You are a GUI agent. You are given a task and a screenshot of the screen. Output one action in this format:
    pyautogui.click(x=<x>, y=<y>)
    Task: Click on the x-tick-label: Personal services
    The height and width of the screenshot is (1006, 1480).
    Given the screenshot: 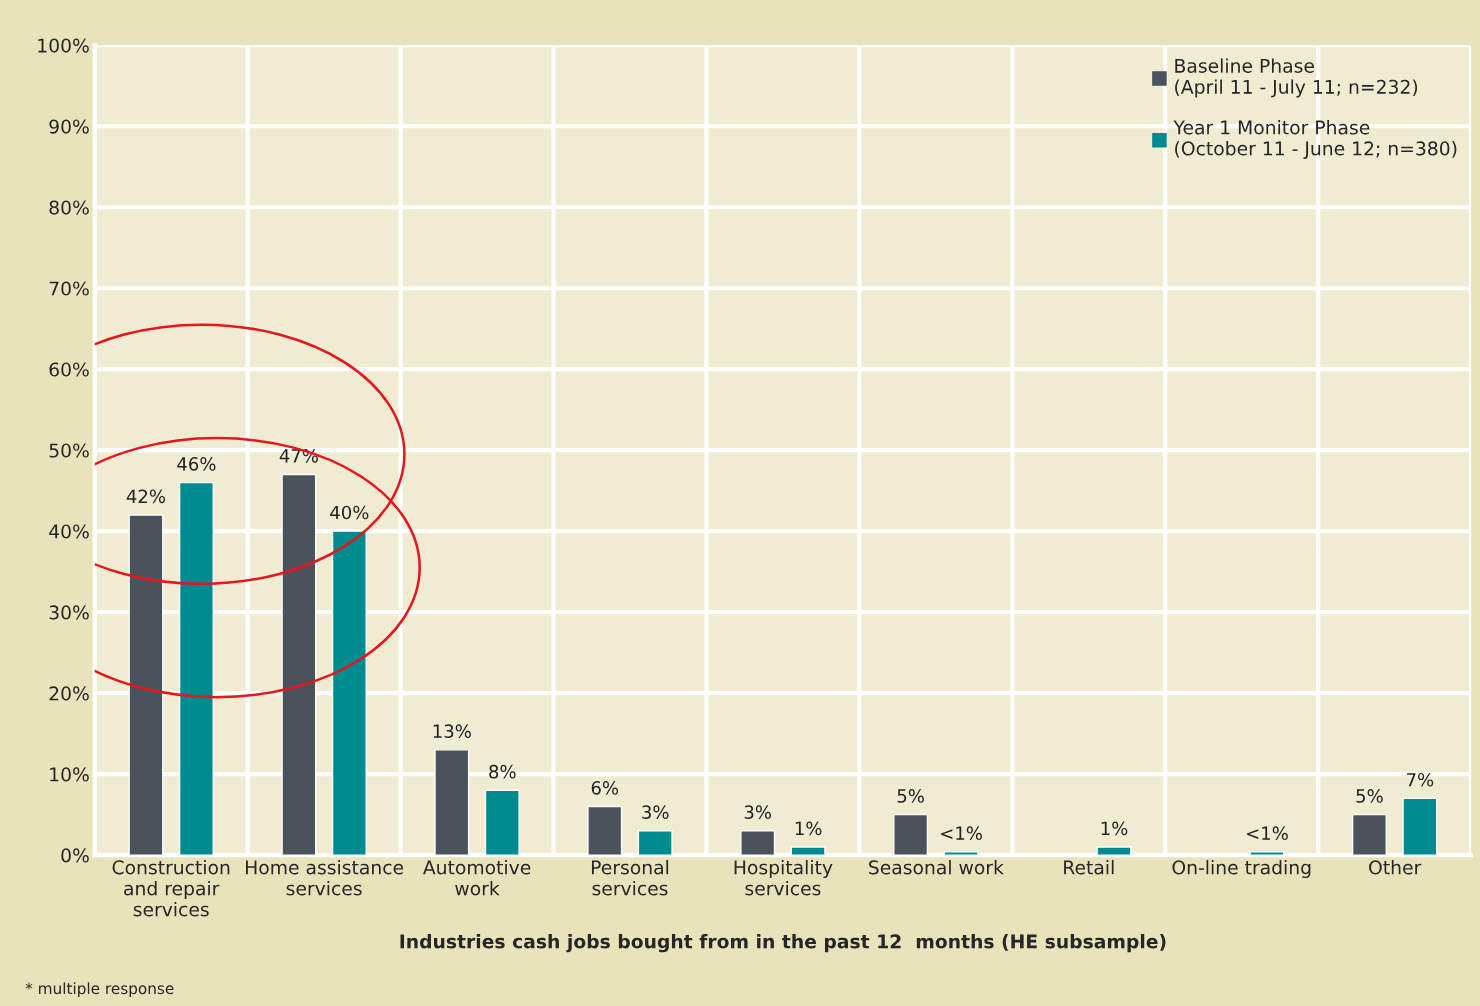 What is the action you would take?
    pyautogui.click(x=630, y=877)
    